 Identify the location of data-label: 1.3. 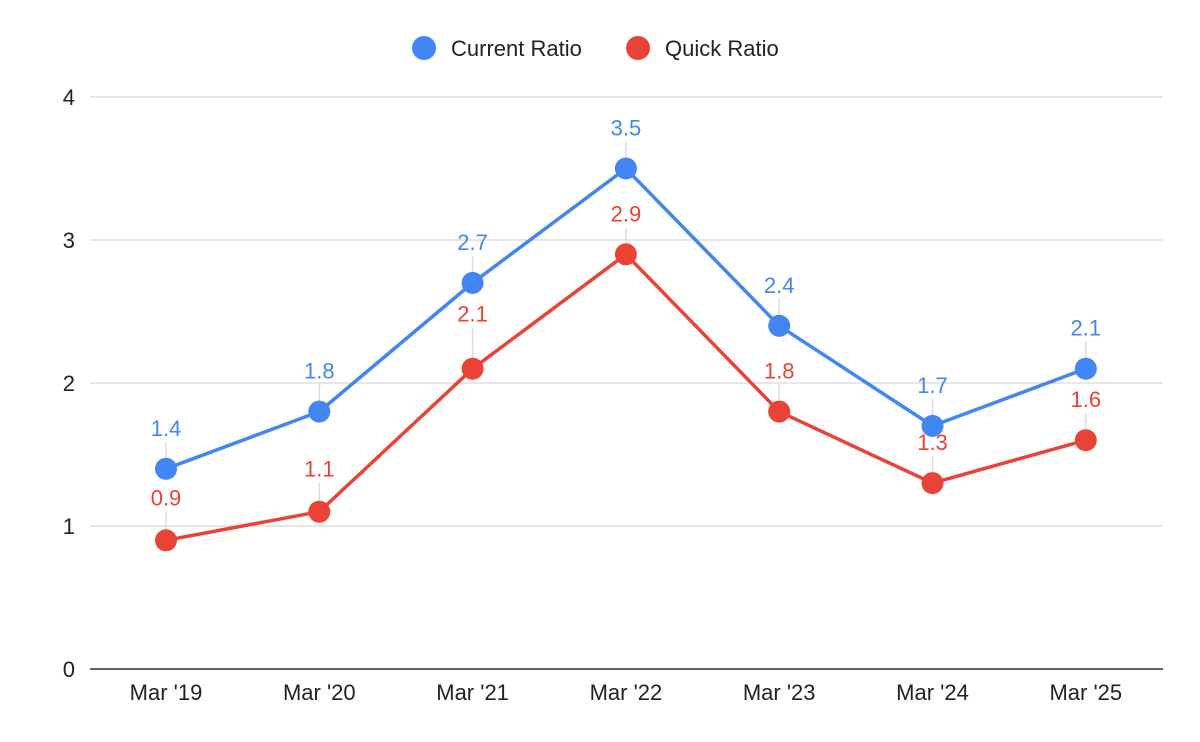
(932, 442).